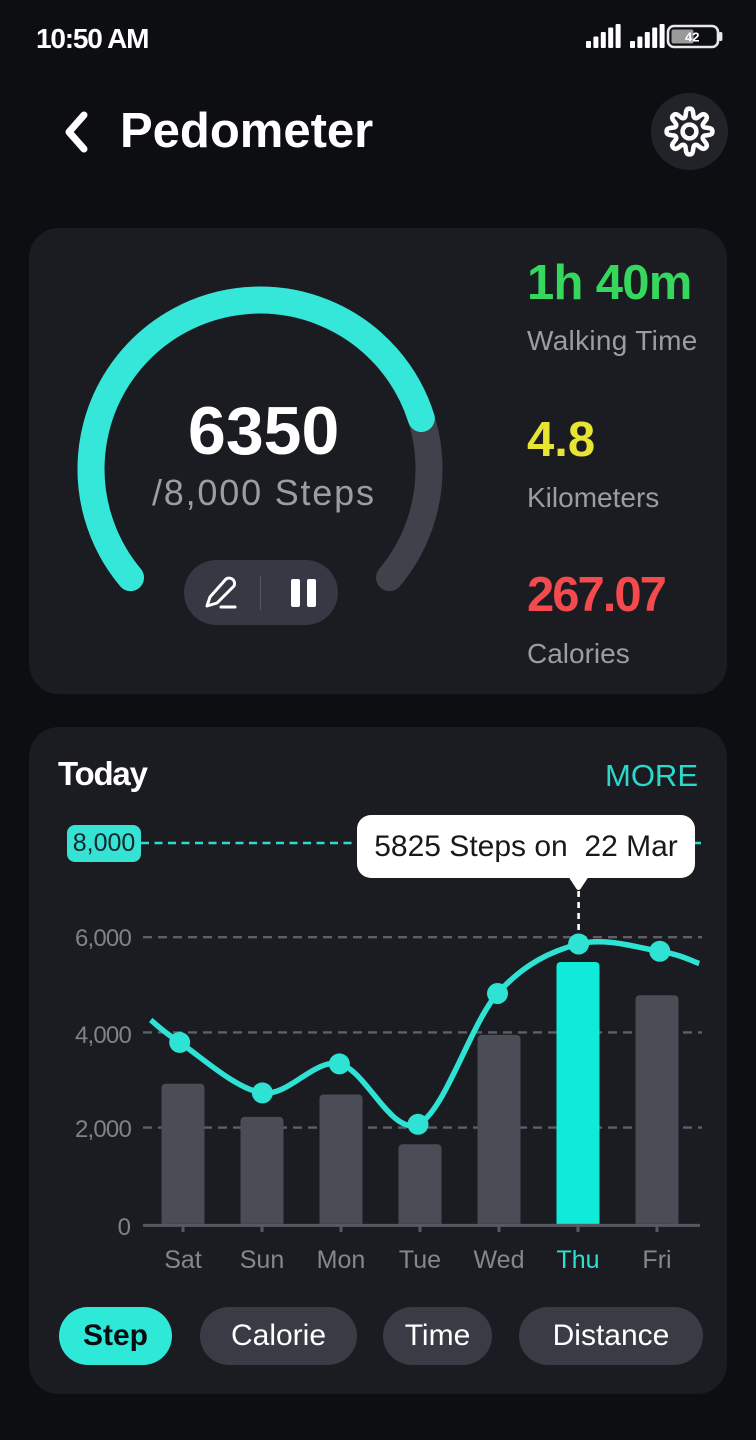 This screenshot has height=1440, width=756. I want to click on svg-text: 42, so click(692, 37).